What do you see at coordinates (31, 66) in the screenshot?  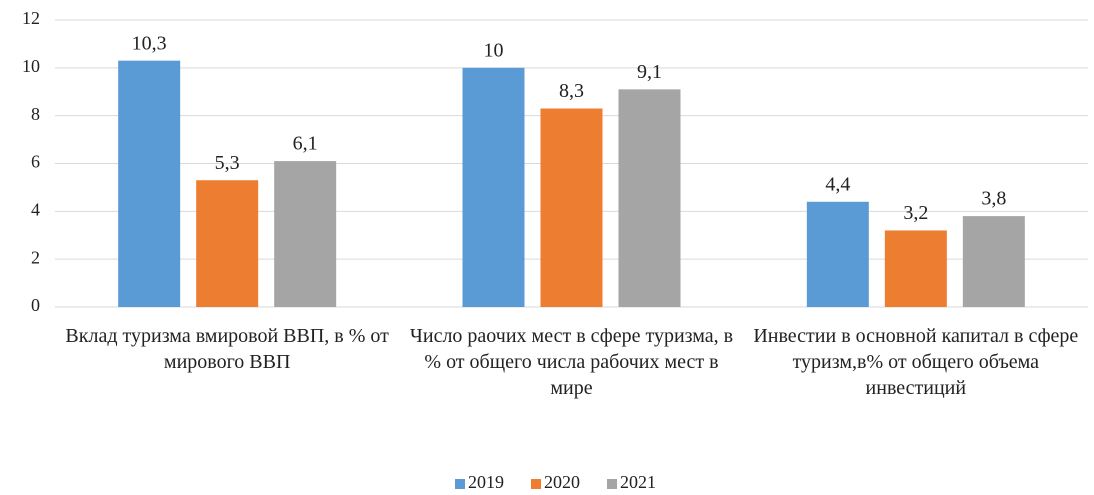 I see `y-tick-label: 10` at bounding box center [31, 66].